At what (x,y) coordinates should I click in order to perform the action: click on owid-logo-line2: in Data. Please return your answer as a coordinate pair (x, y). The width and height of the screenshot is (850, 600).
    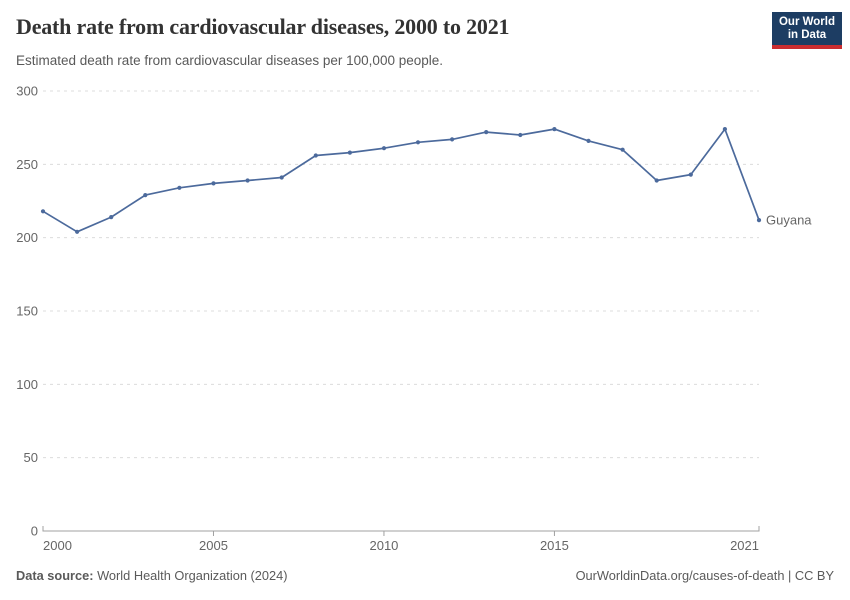
    Looking at the image, I should click on (807, 35).